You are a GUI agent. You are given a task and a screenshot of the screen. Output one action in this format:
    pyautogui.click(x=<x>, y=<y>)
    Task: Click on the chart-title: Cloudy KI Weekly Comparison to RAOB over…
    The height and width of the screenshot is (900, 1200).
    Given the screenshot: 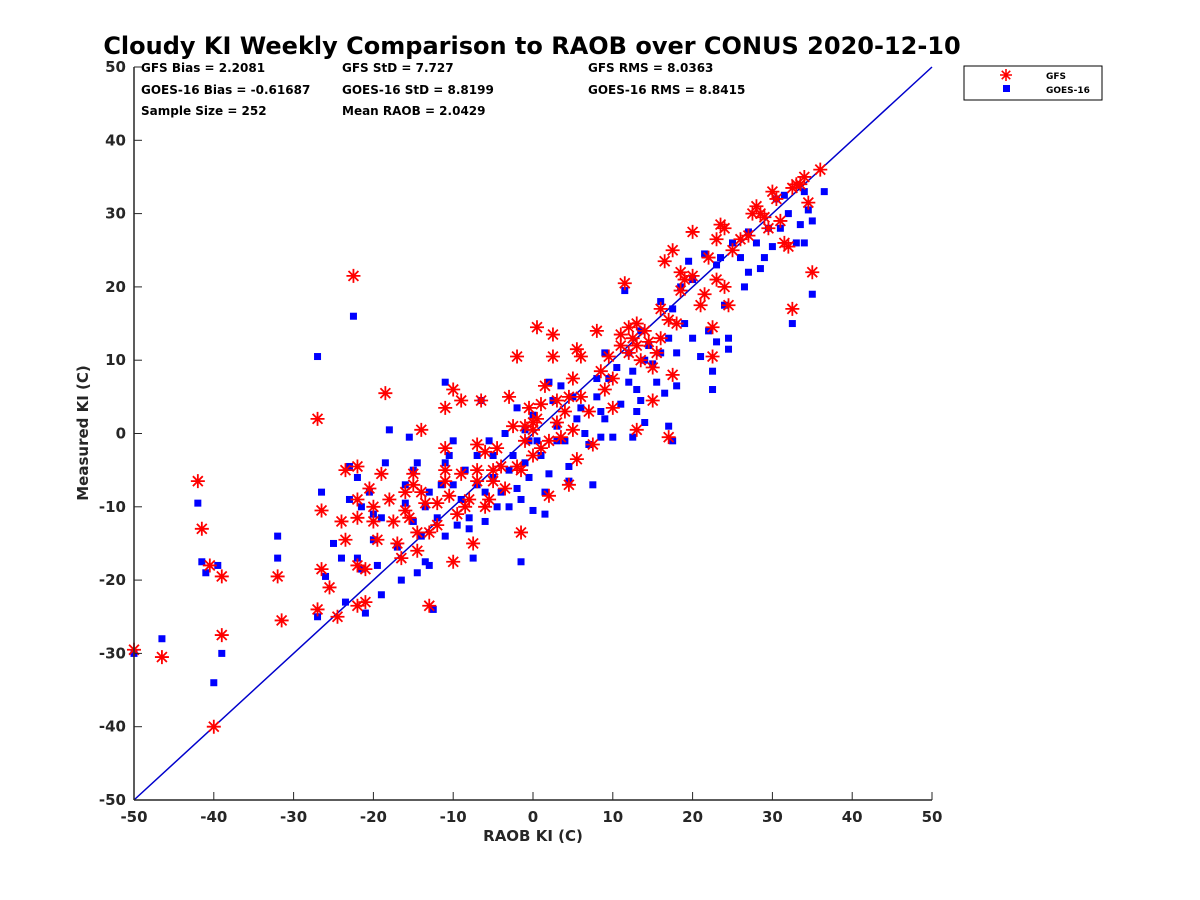 What is the action you would take?
    pyautogui.click(x=531, y=46)
    